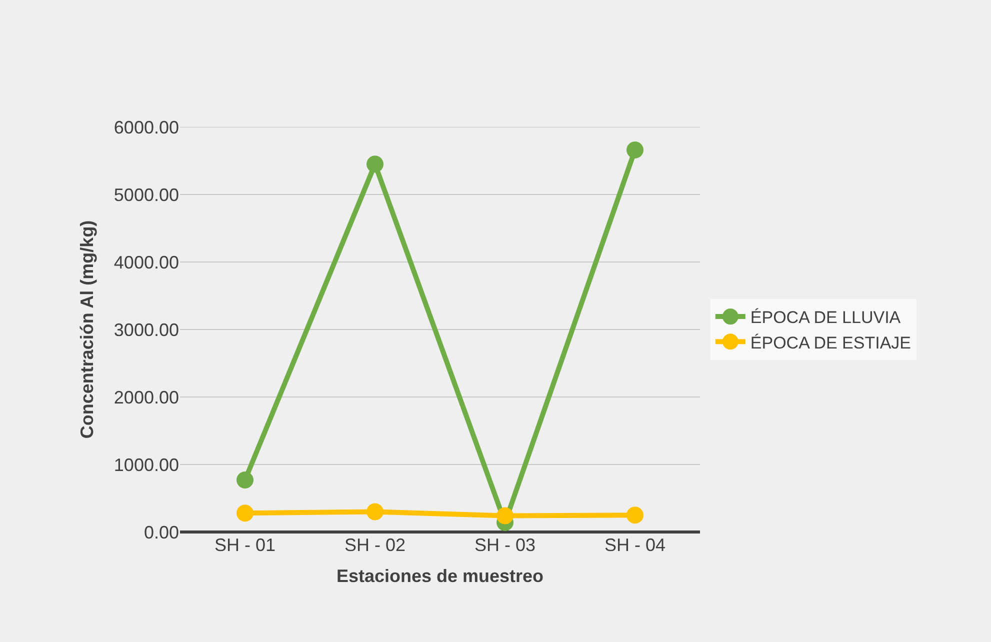 The height and width of the screenshot is (642, 991). I want to click on x-axis-title: Estaciones de muestreo, so click(440, 576).